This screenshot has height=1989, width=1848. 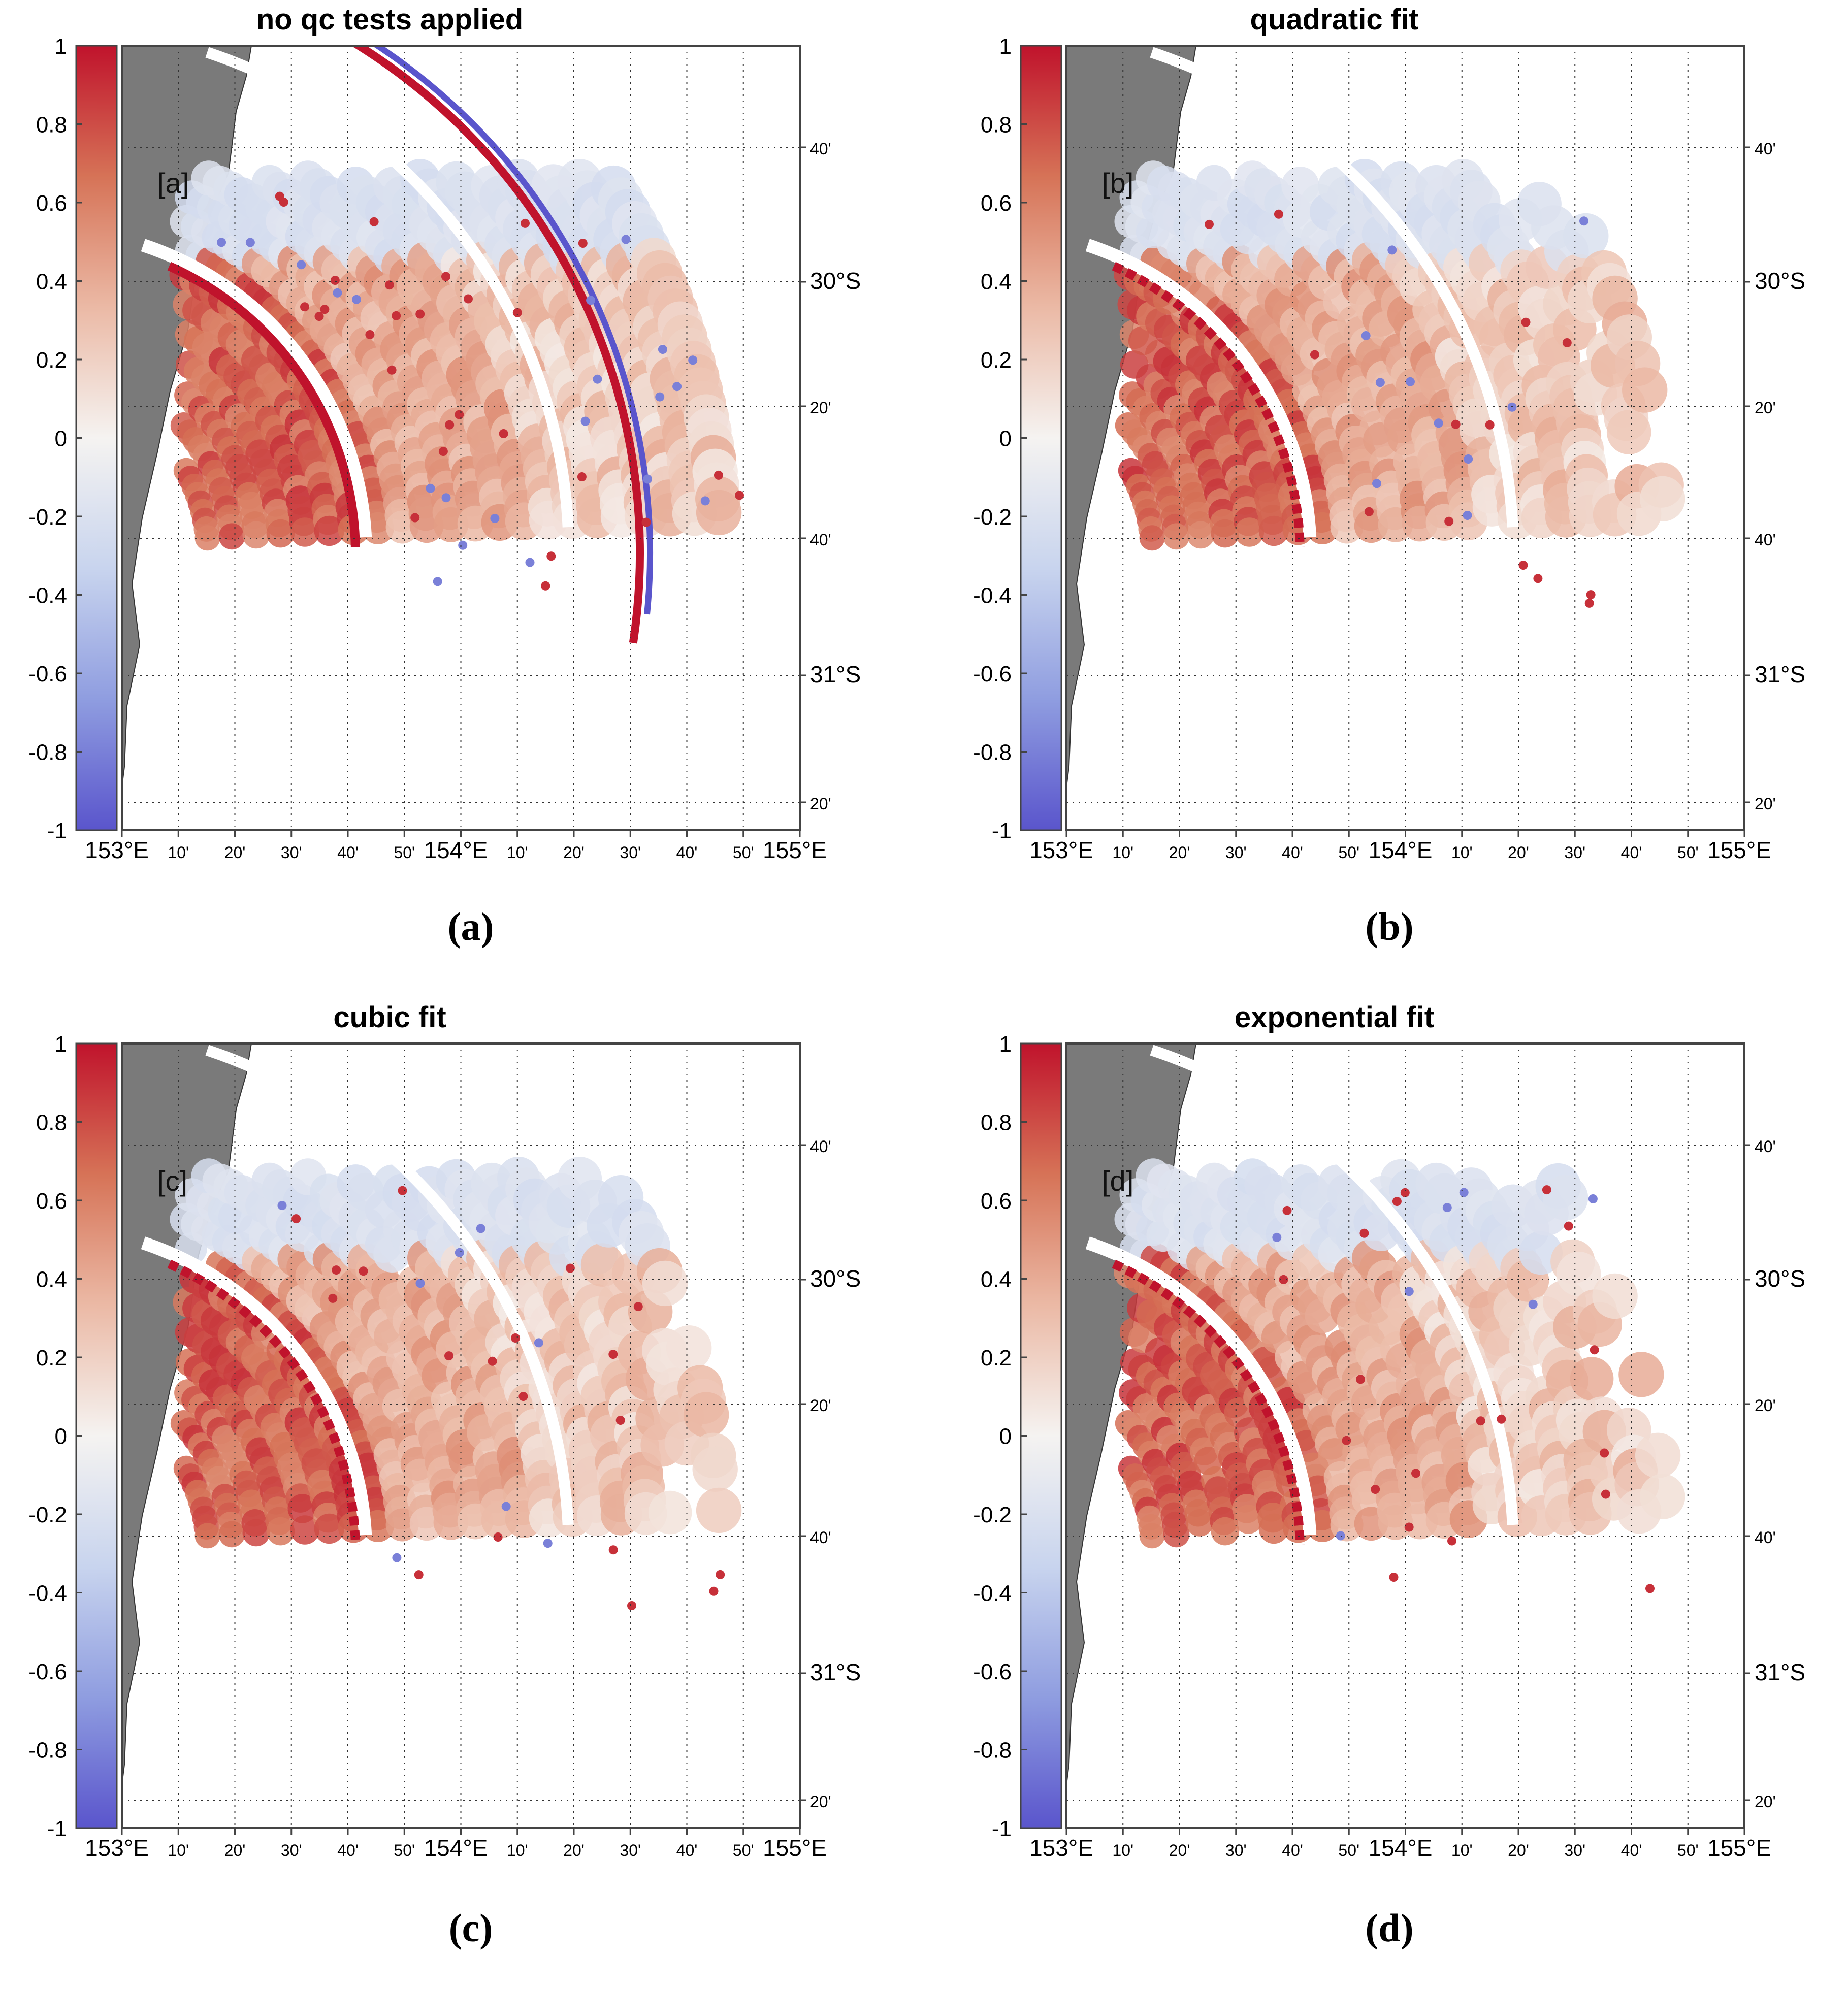 What do you see at coordinates (1389, 927) in the screenshot?
I see `caption-b: (b)` at bounding box center [1389, 927].